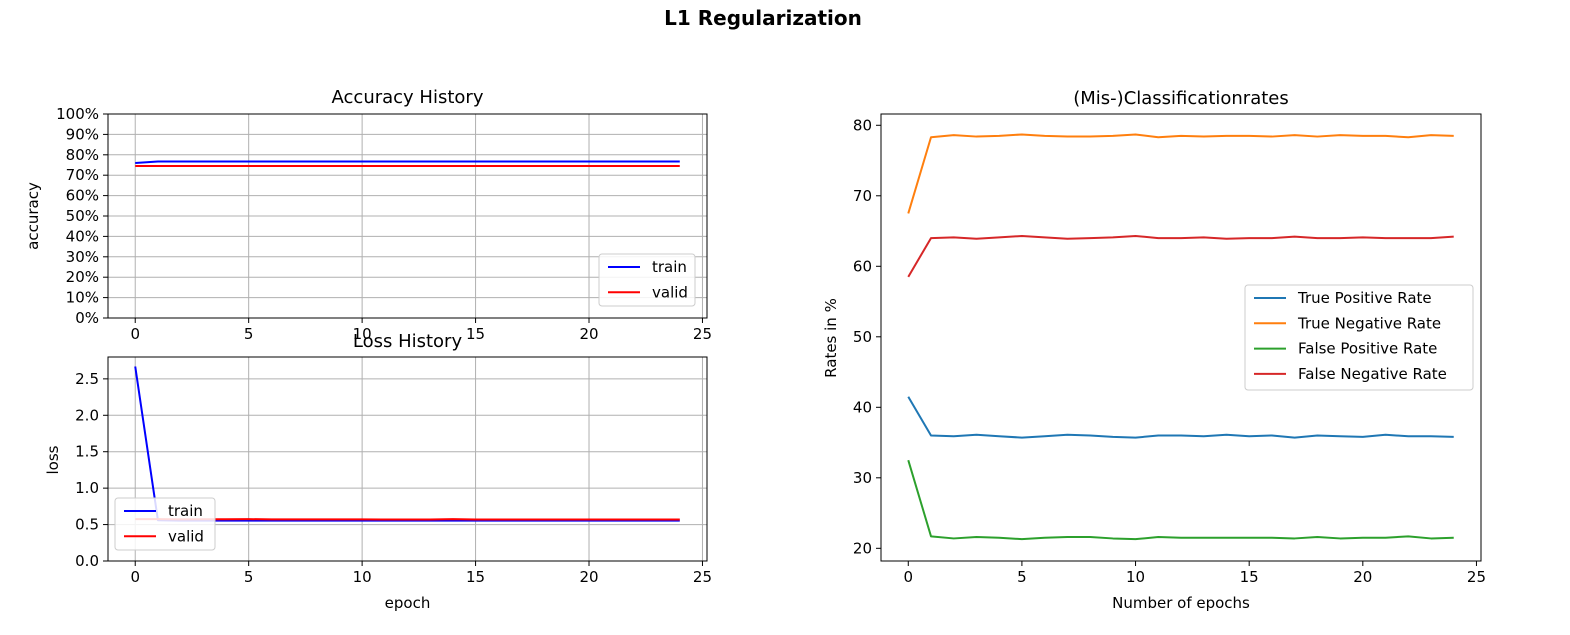  I want to click on rates-ytick-label: 40, so click(862, 407).